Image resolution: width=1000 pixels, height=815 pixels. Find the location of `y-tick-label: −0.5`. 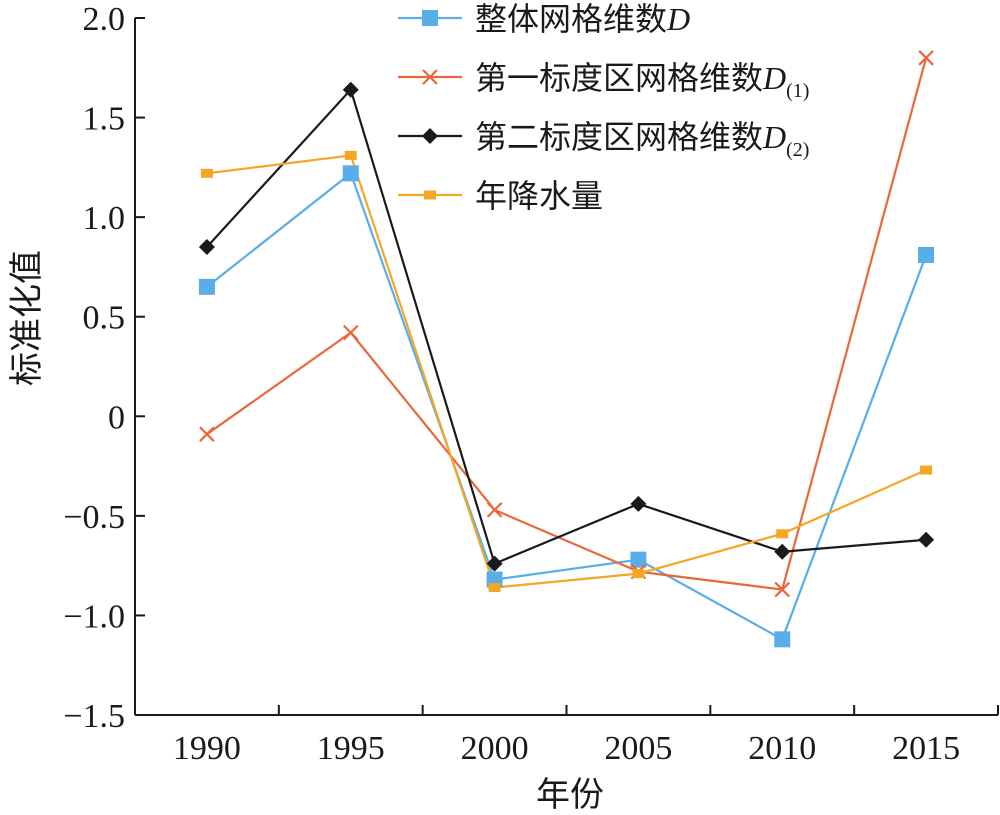

y-tick-label: −0.5 is located at coordinates (94, 517).